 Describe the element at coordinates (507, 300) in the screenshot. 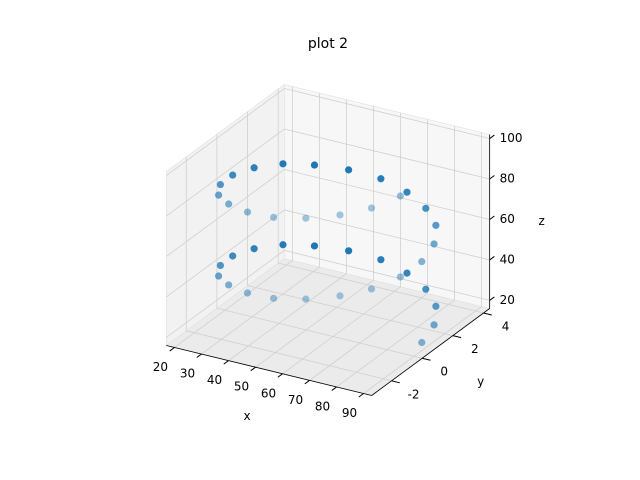

I see `z-tick-label: 20` at that location.